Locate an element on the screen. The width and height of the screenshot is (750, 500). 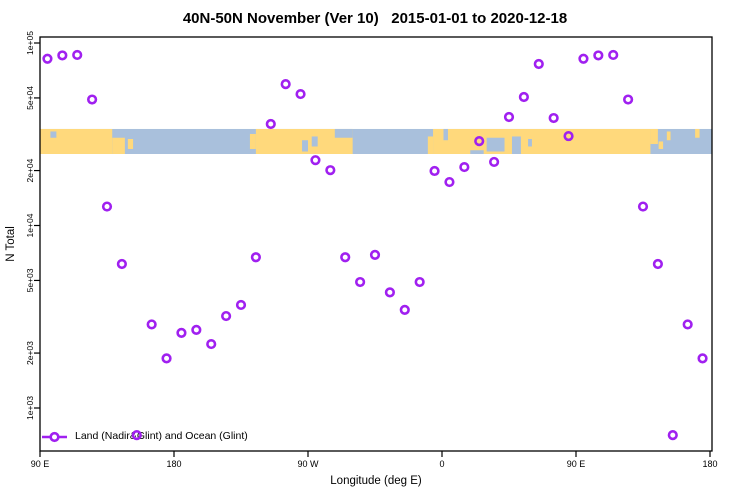
x-axis-label: Longitude (deg E) is located at coordinates (376, 481).